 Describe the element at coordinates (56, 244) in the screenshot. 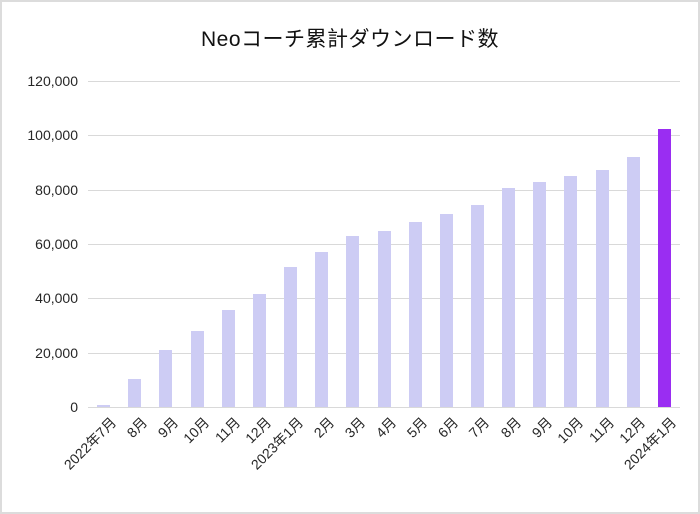

I see `y-axis-label: 60,000` at that location.